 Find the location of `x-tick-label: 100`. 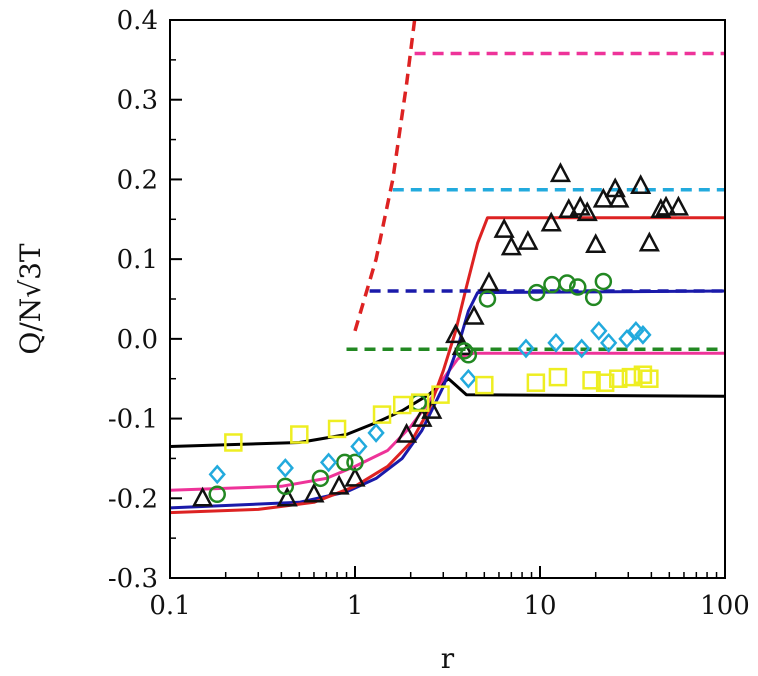

x-tick-label: 100 is located at coordinates (725, 606).